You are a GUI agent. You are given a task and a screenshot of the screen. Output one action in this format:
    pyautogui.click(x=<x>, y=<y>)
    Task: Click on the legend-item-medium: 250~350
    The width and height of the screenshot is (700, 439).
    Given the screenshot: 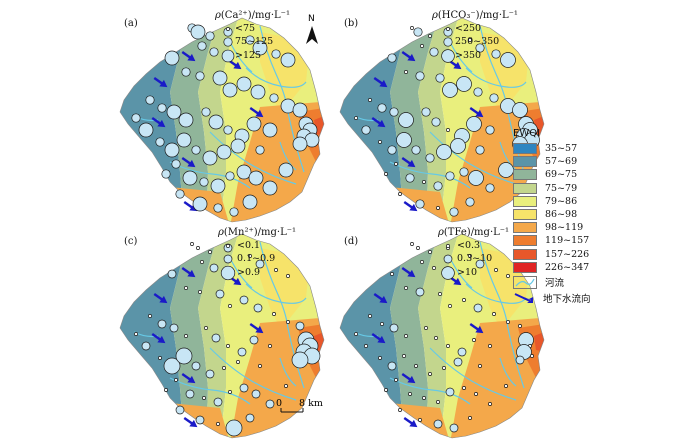 What is the action you would take?
    pyautogui.click(x=477, y=41)
    